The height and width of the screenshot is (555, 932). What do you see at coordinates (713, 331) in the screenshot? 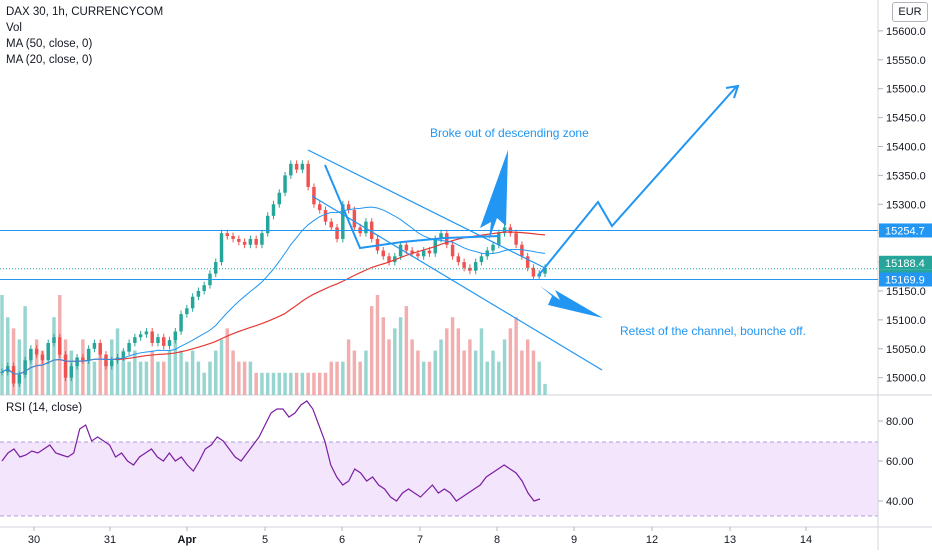
I see `annotation-retest: Retest of the channel, bounche off.` at bounding box center [713, 331].